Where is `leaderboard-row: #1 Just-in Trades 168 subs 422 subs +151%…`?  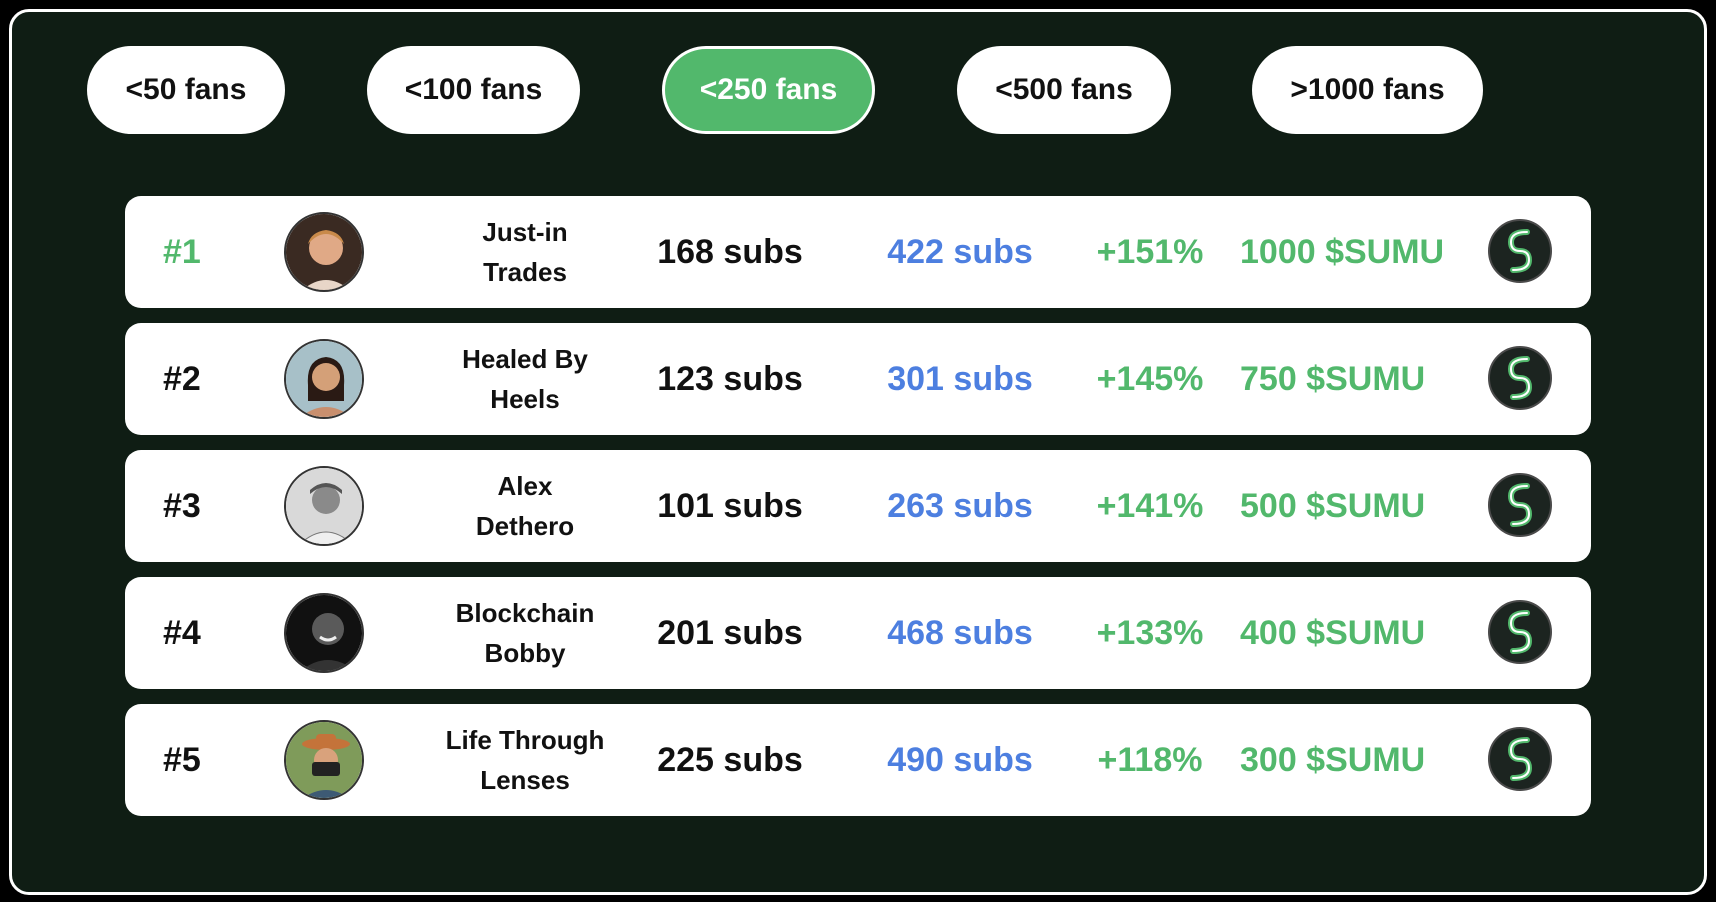 leaderboard-row: #1 Just-in Trades 168 subs 422 subs +151%… is located at coordinates (858, 252).